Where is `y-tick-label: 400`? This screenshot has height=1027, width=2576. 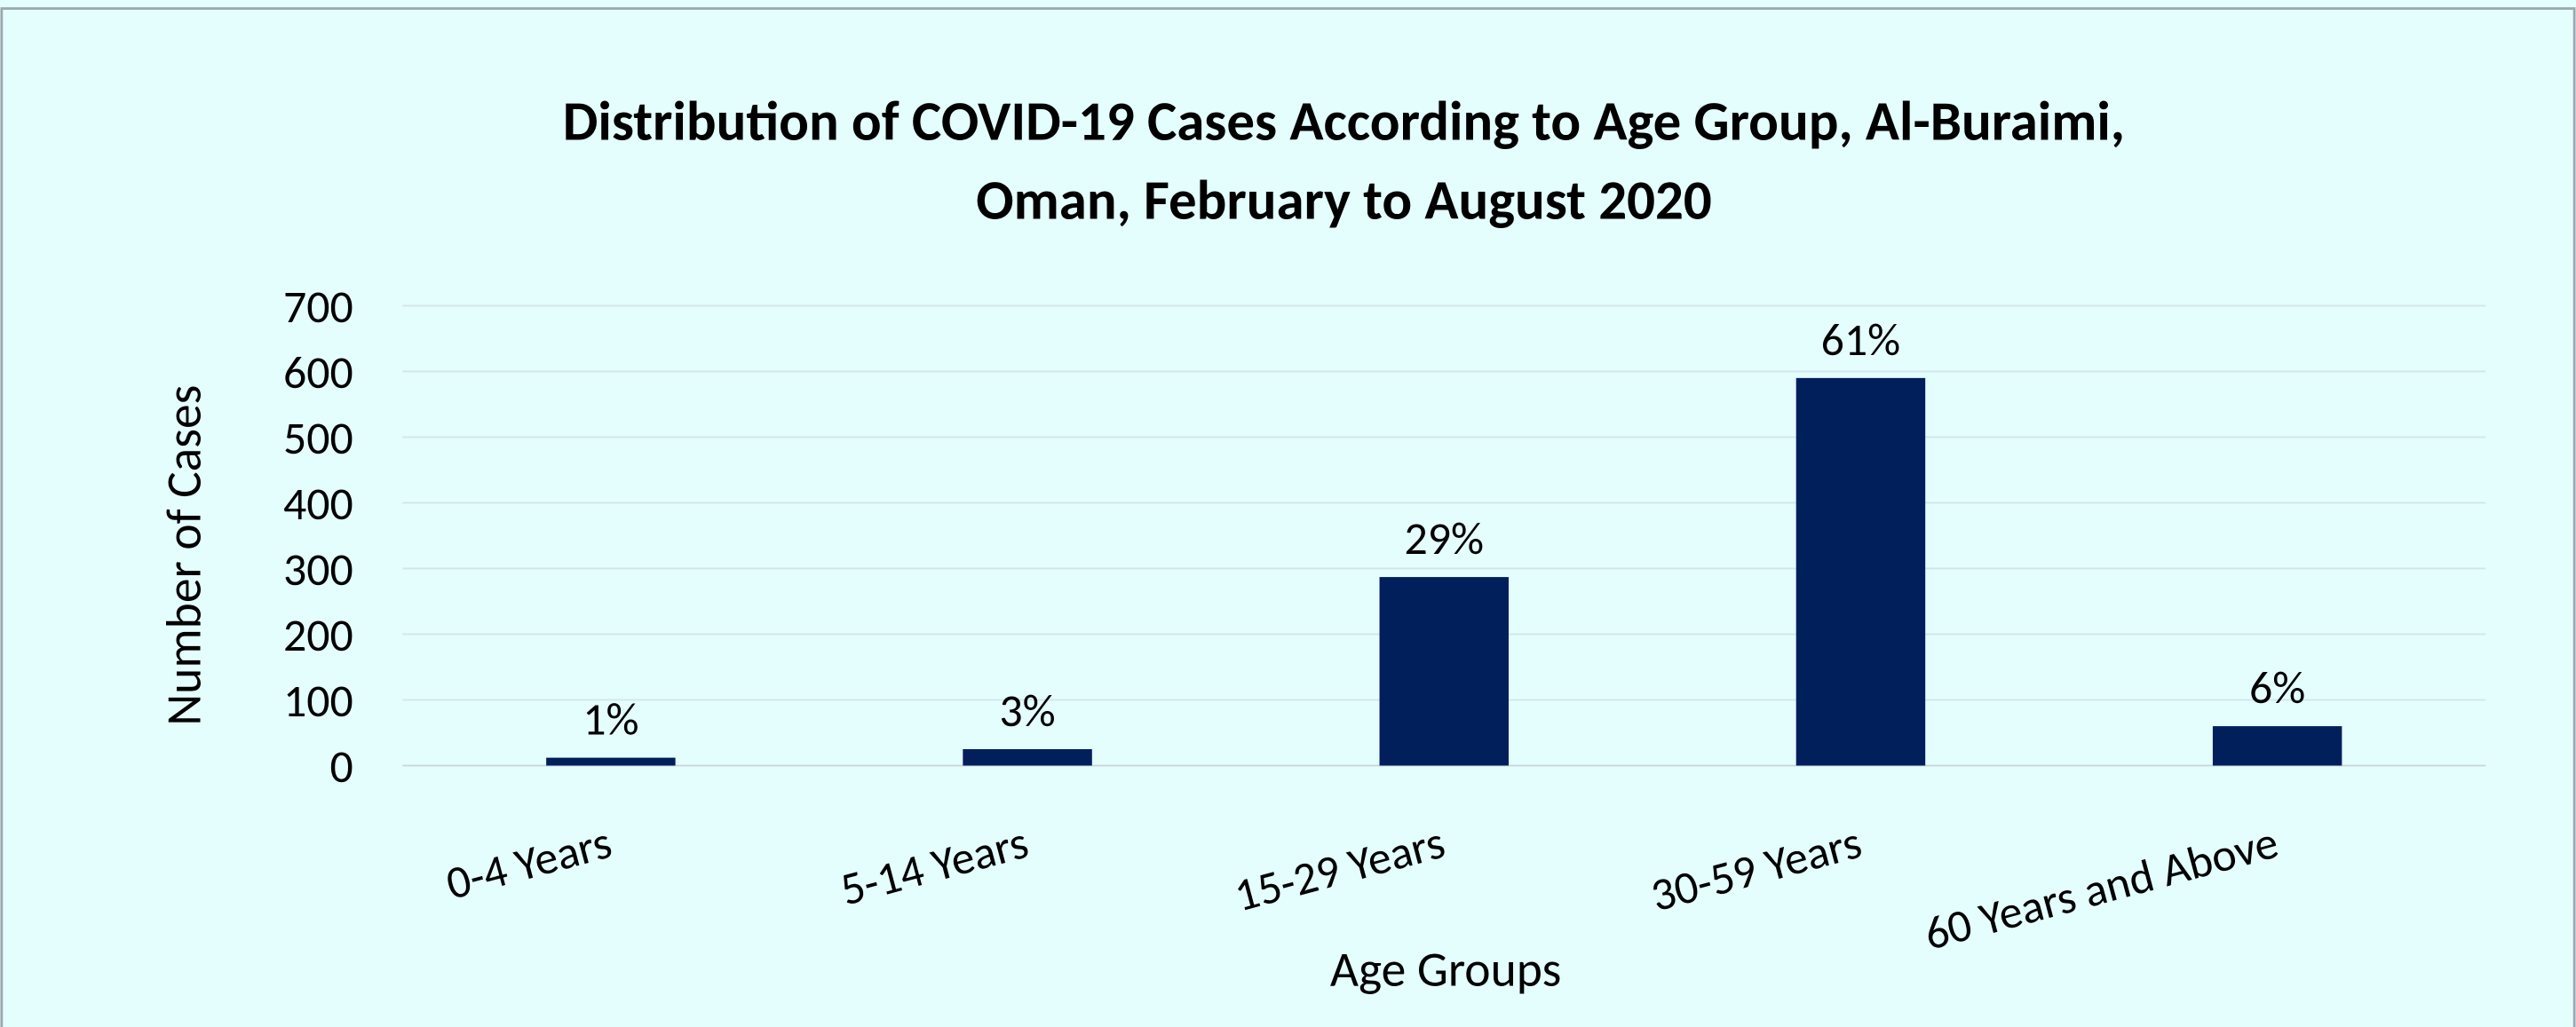
y-tick-label: 400 is located at coordinates (318, 504).